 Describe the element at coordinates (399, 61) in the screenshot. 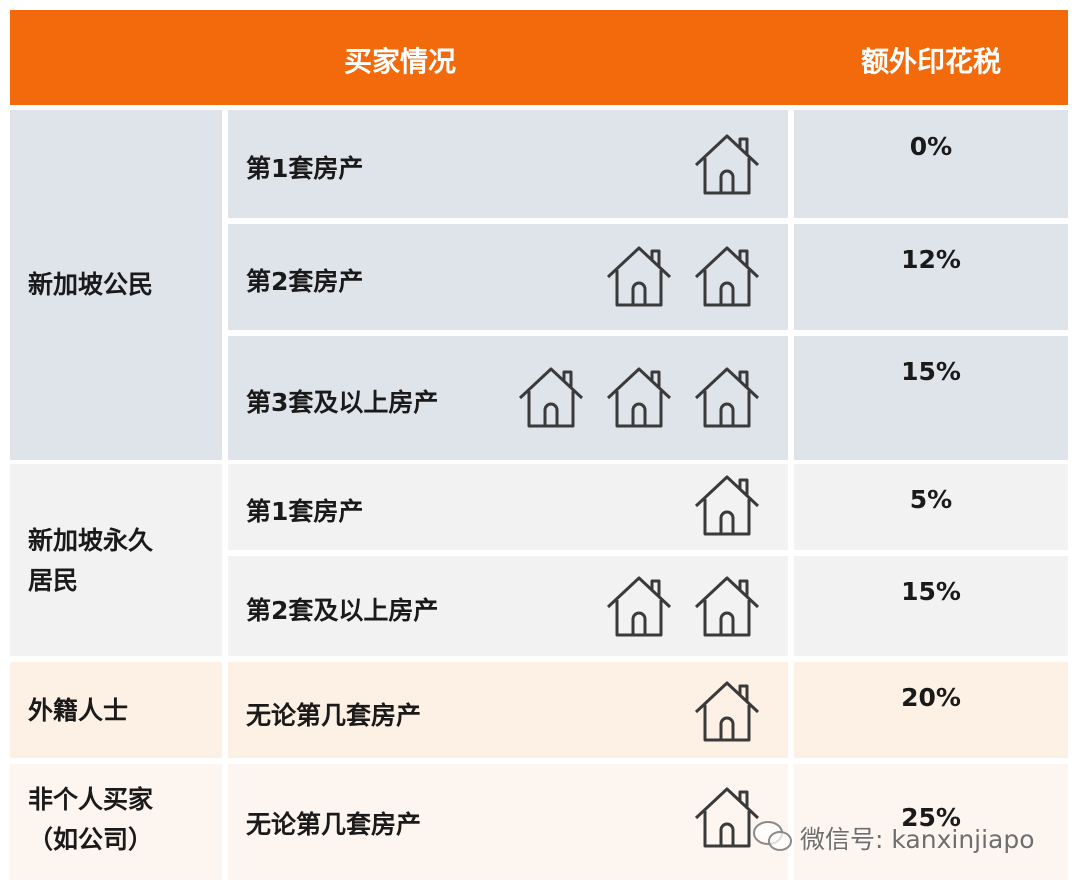

I see `header-cell: 买家情况` at that location.